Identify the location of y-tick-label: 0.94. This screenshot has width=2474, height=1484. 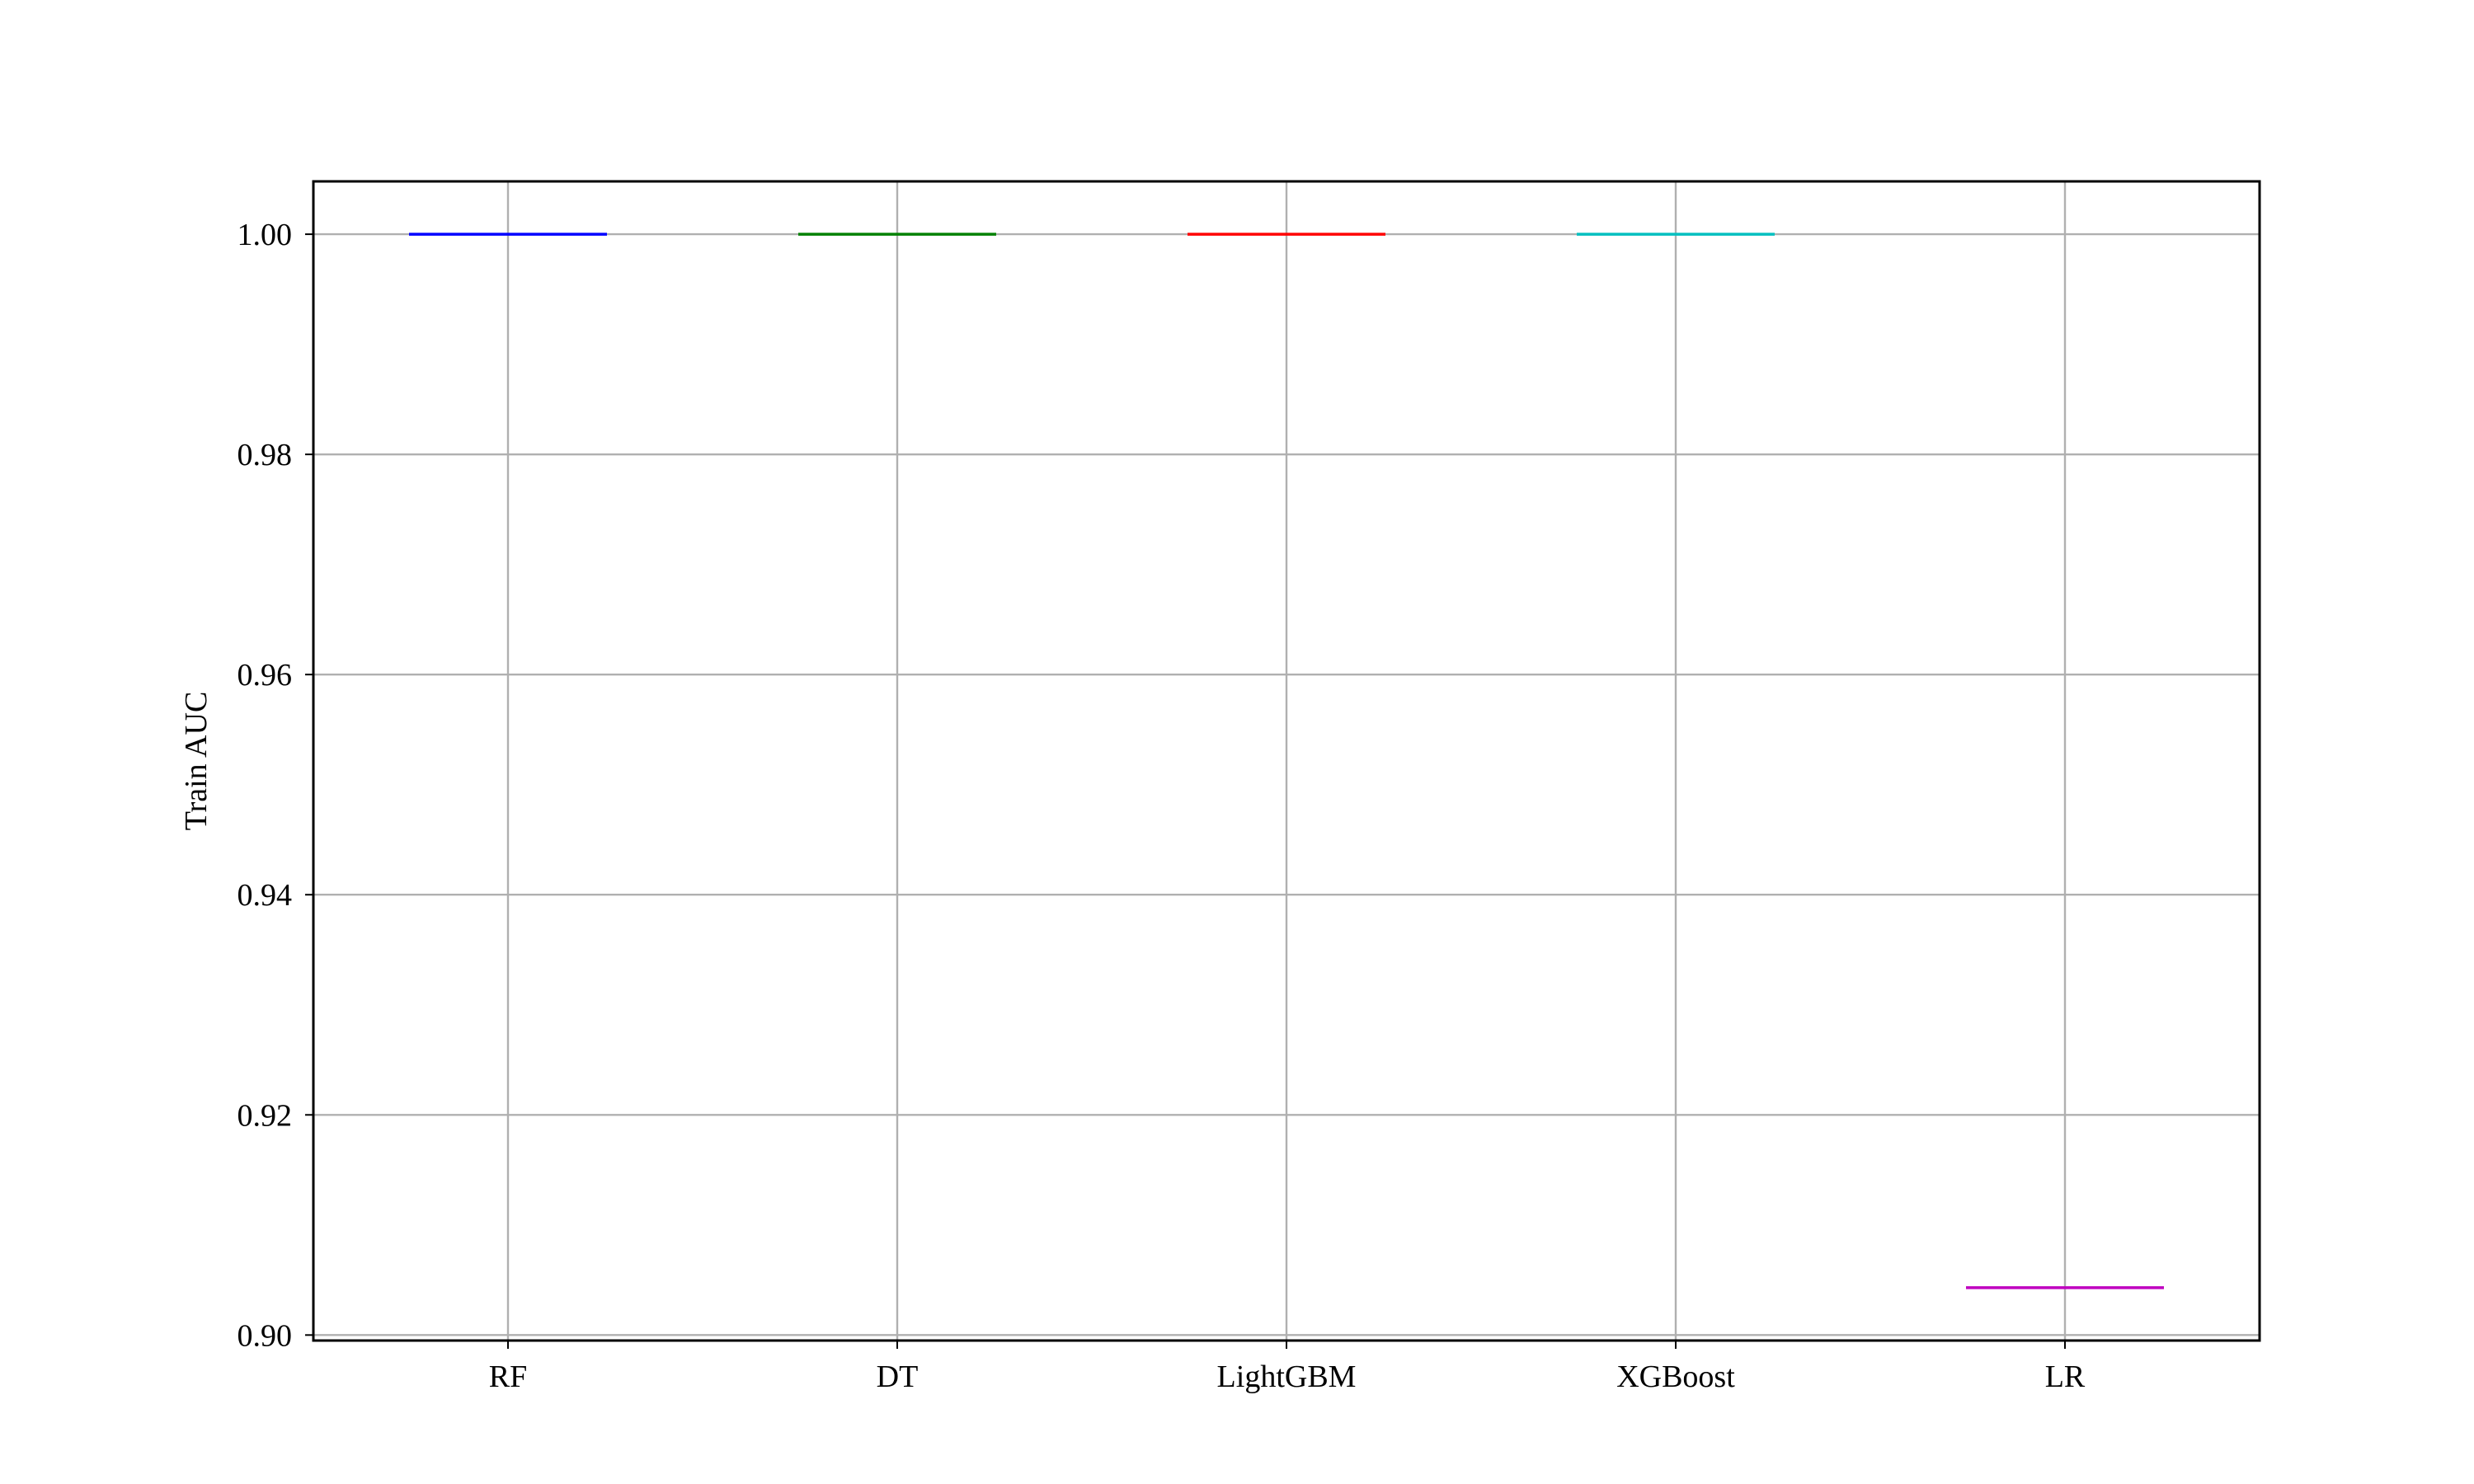
(265, 896).